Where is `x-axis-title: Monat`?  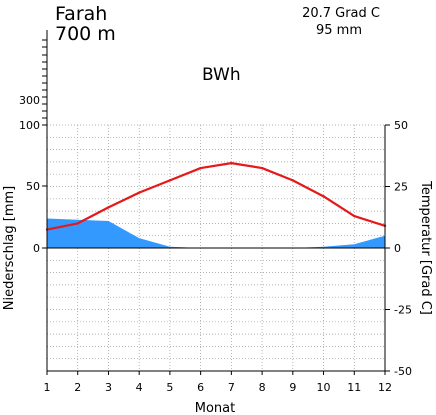 x-axis-title: Monat is located at coordinates (215, 408).